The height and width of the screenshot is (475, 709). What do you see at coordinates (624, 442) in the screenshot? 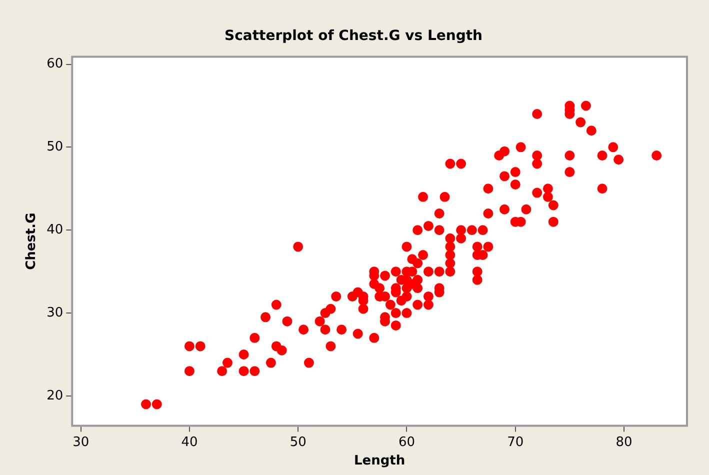
I see `x-tick-label: 80` at bounding box center [624, 442].